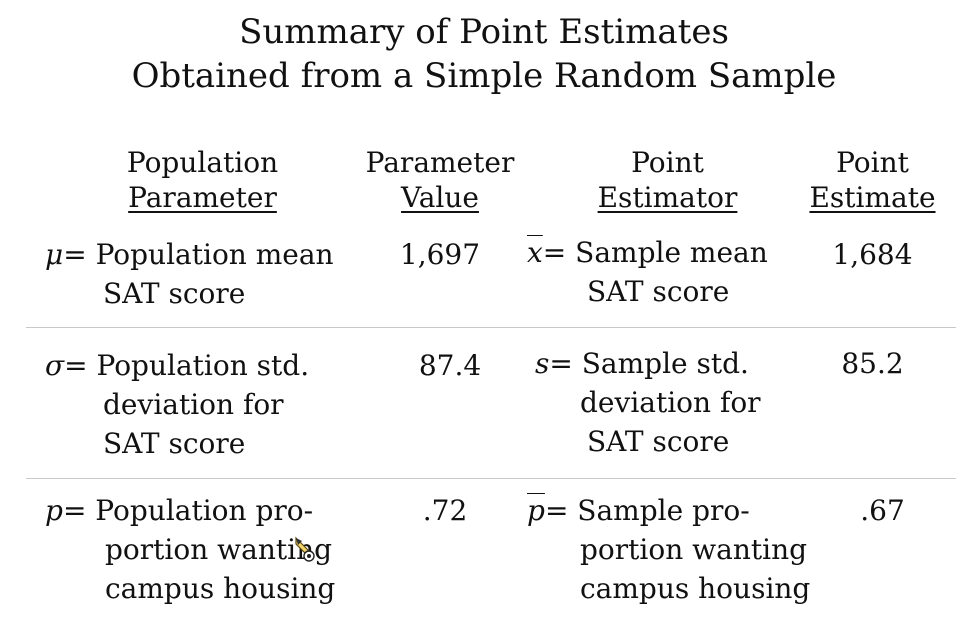 The image size is (968, 637). What do you see at coordinates (305, 550) in the screenshot?
I see `pencil-cursor-icon` at bounding box center [305, 550].